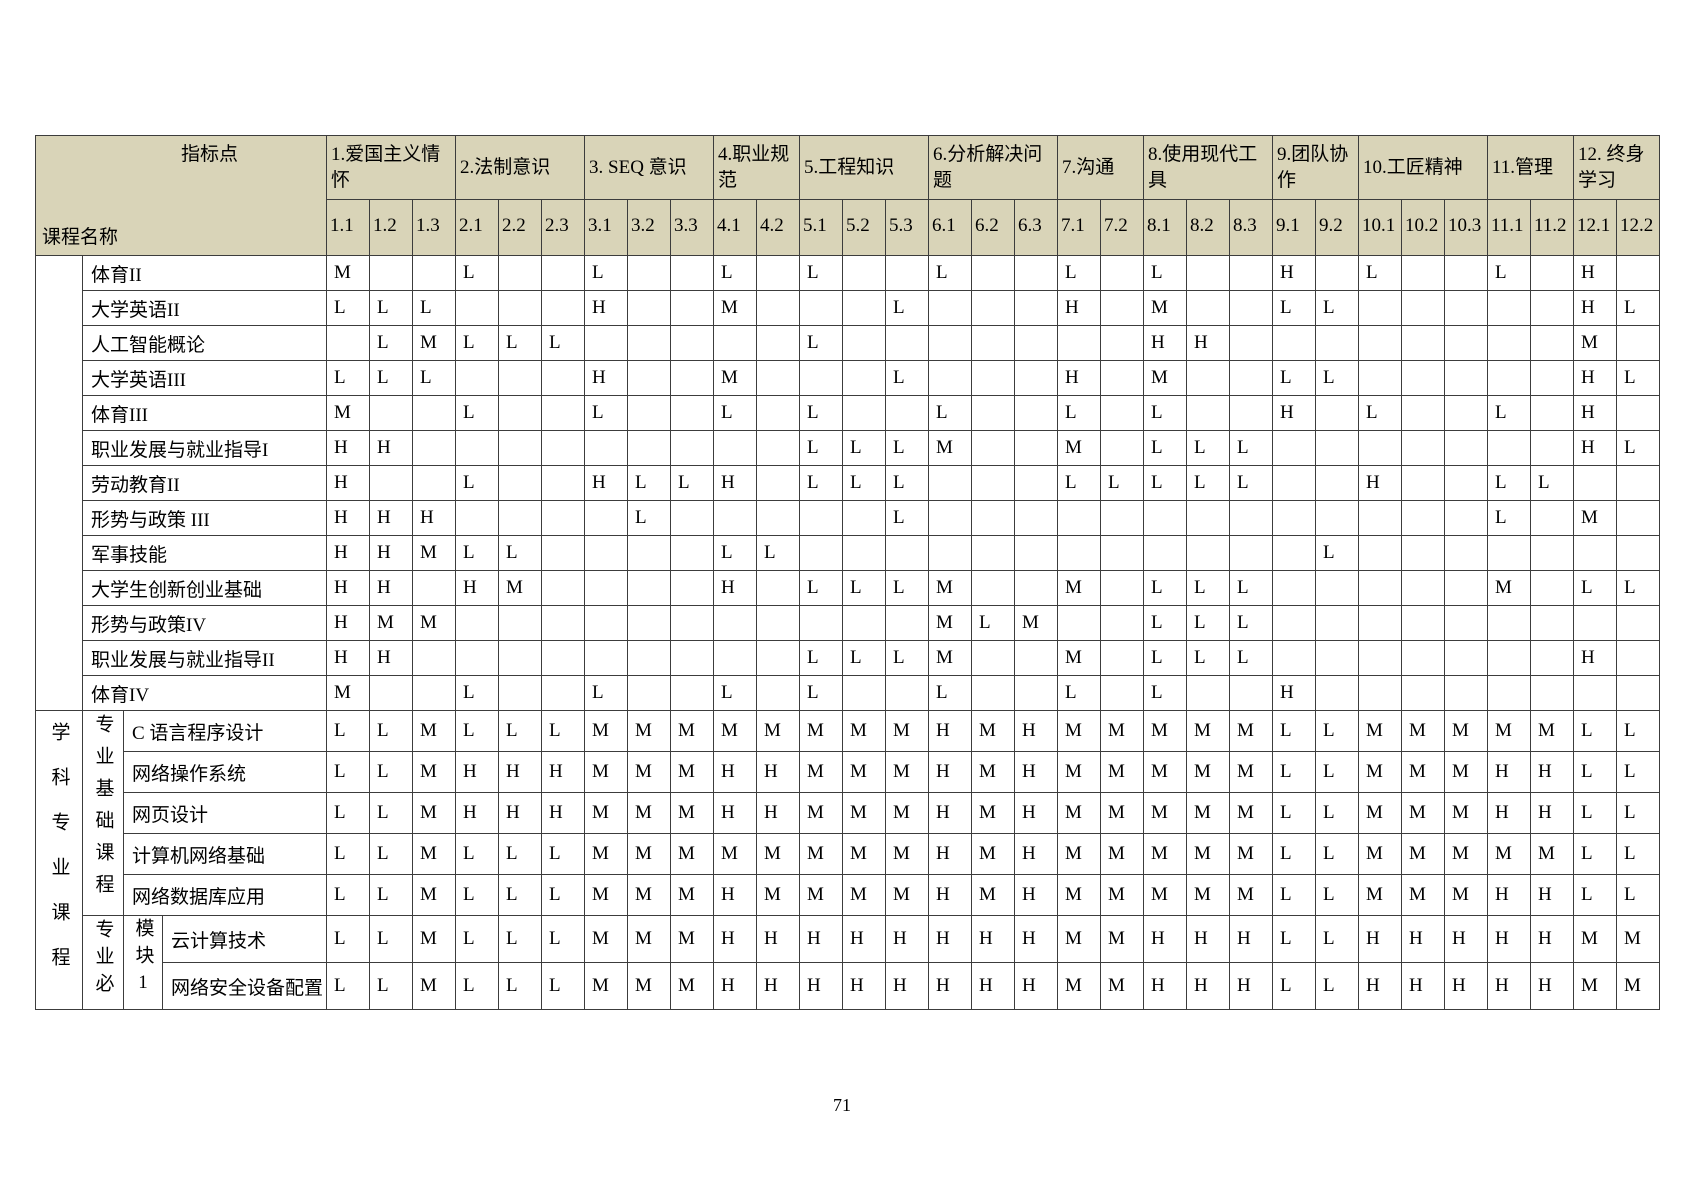  What do you see at coordinates (181, 195) in the screenshot?
I see `corner-header-cell: 指标点 课程名称` at bounding box center [181, 195].